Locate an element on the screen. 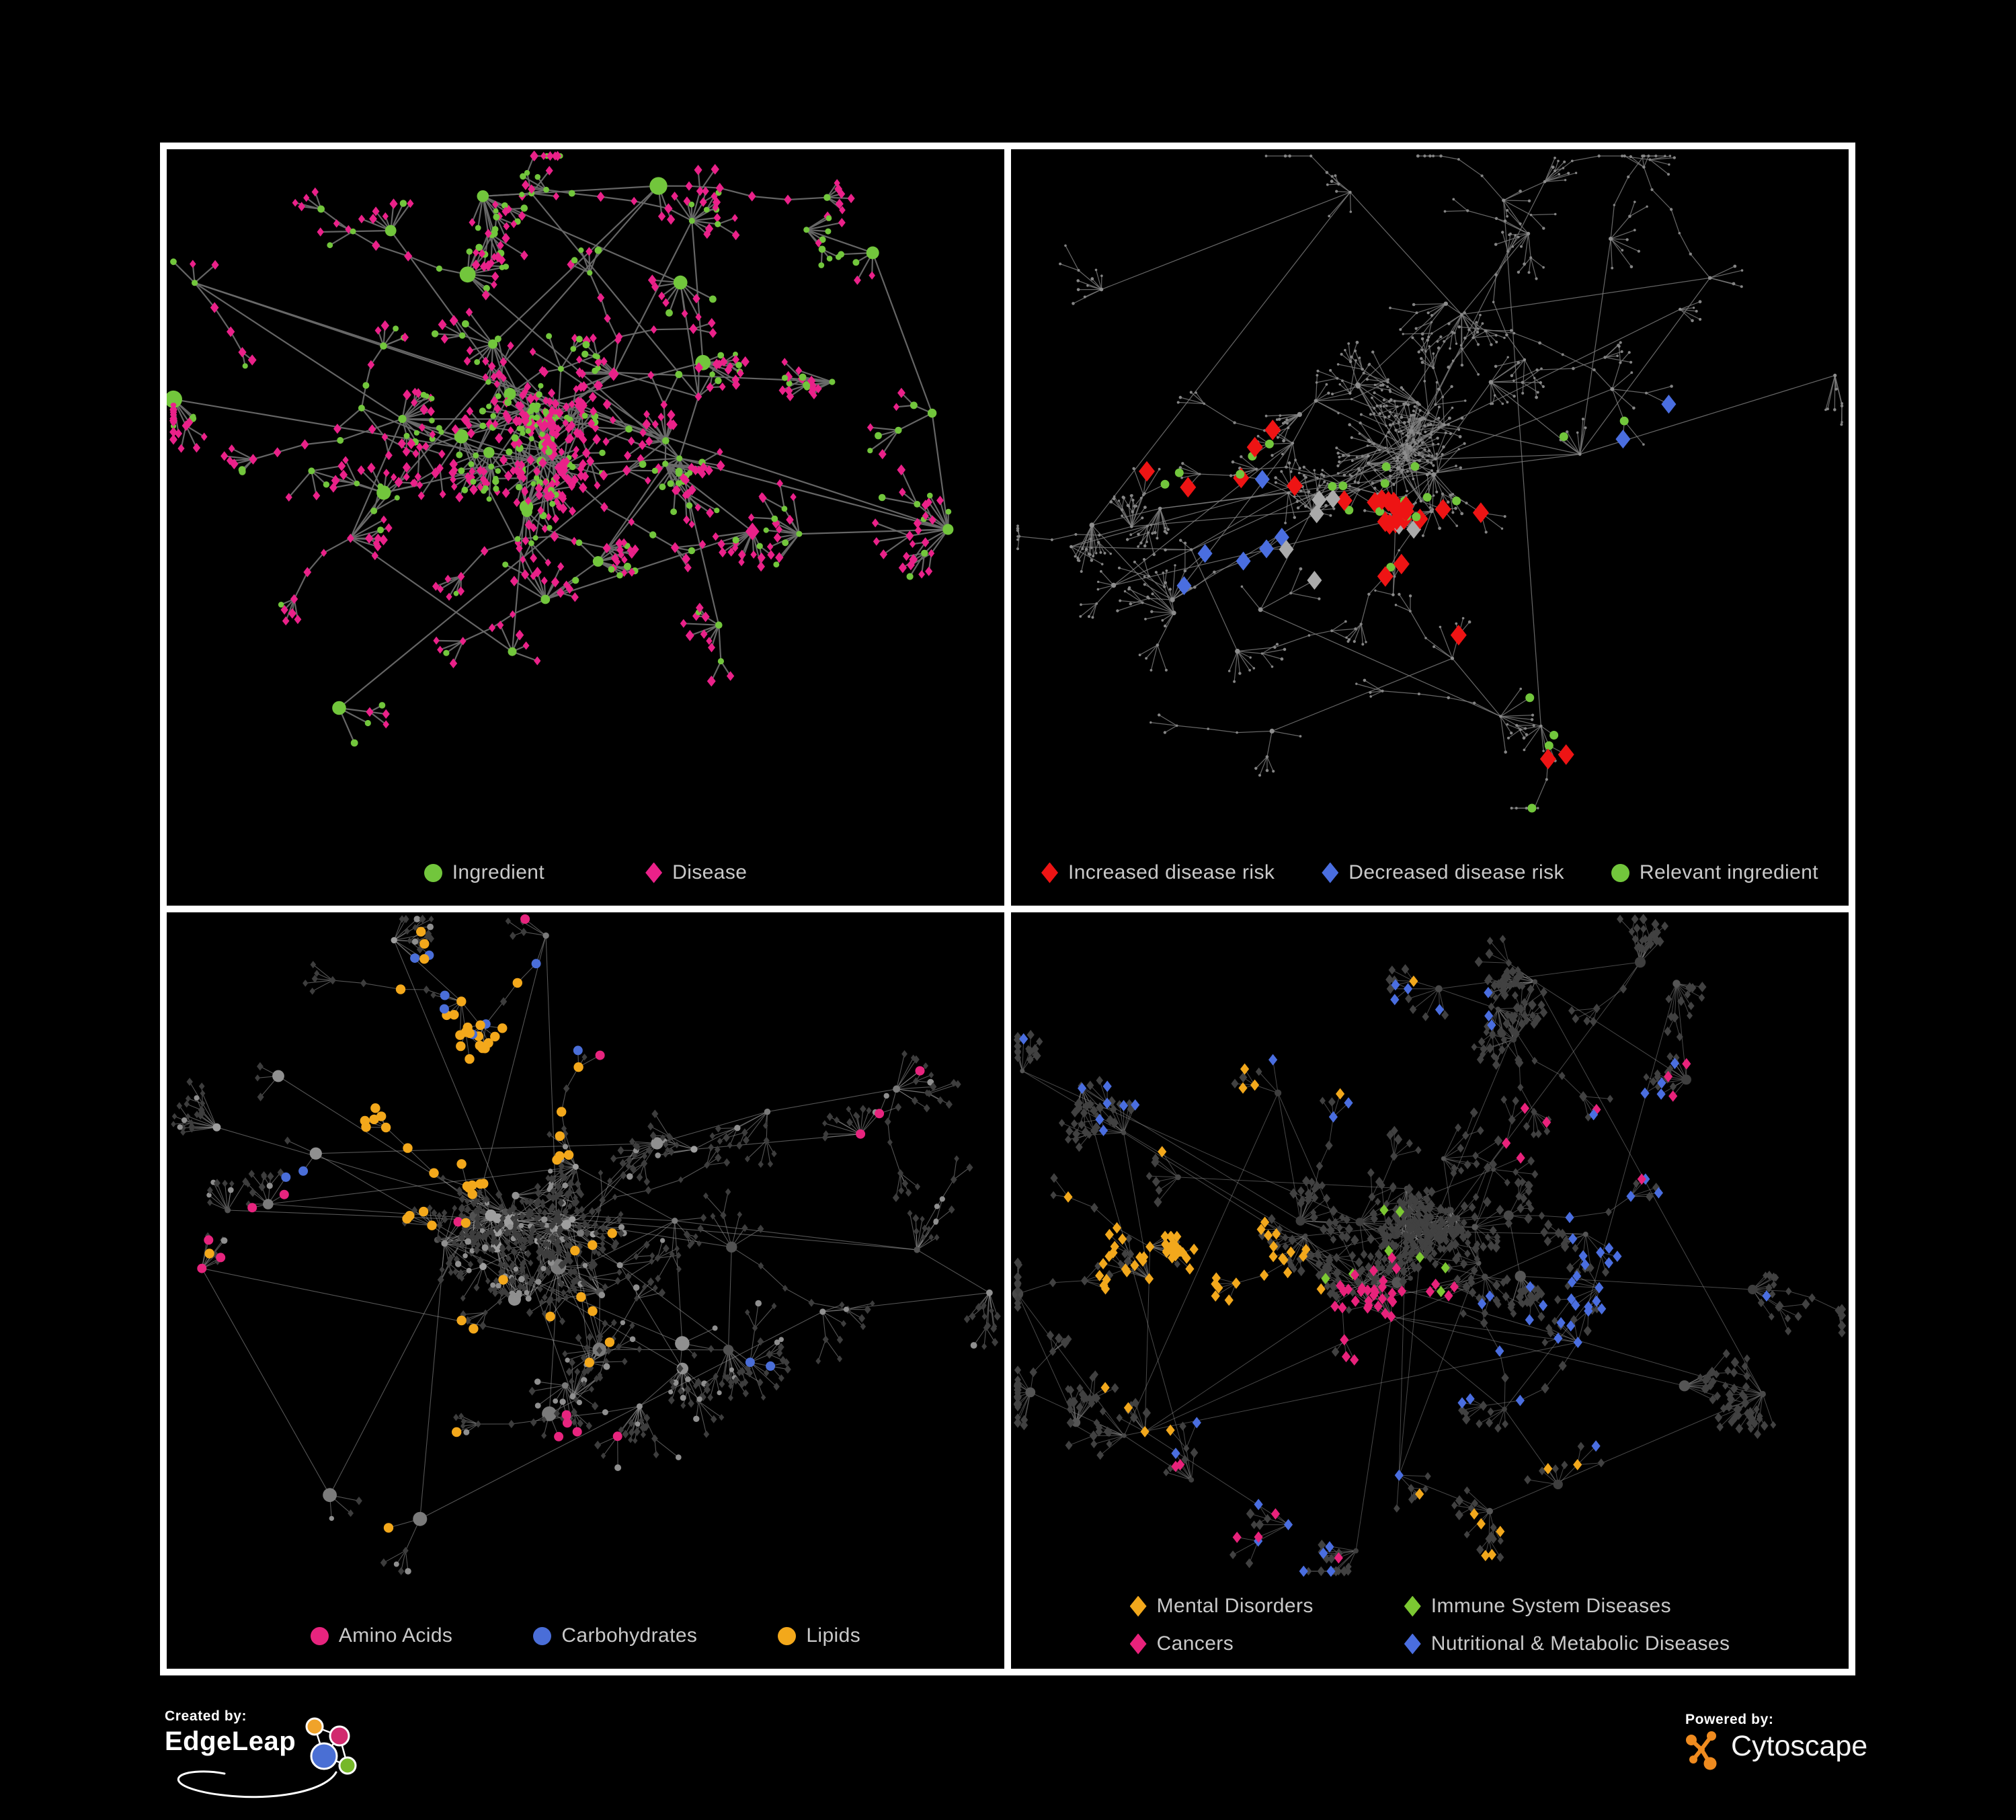  created-by-credit: Created by: EdgeLeap is located at coordinates (268, 1753).